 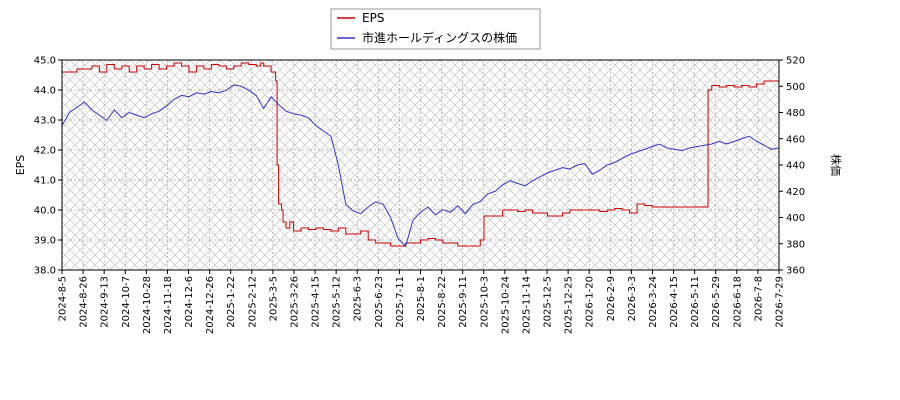 What do you see at coordinates (795, 87) in the screenshot?
I see `y-right-tick-label: 500` at bounding box center [795, 87].